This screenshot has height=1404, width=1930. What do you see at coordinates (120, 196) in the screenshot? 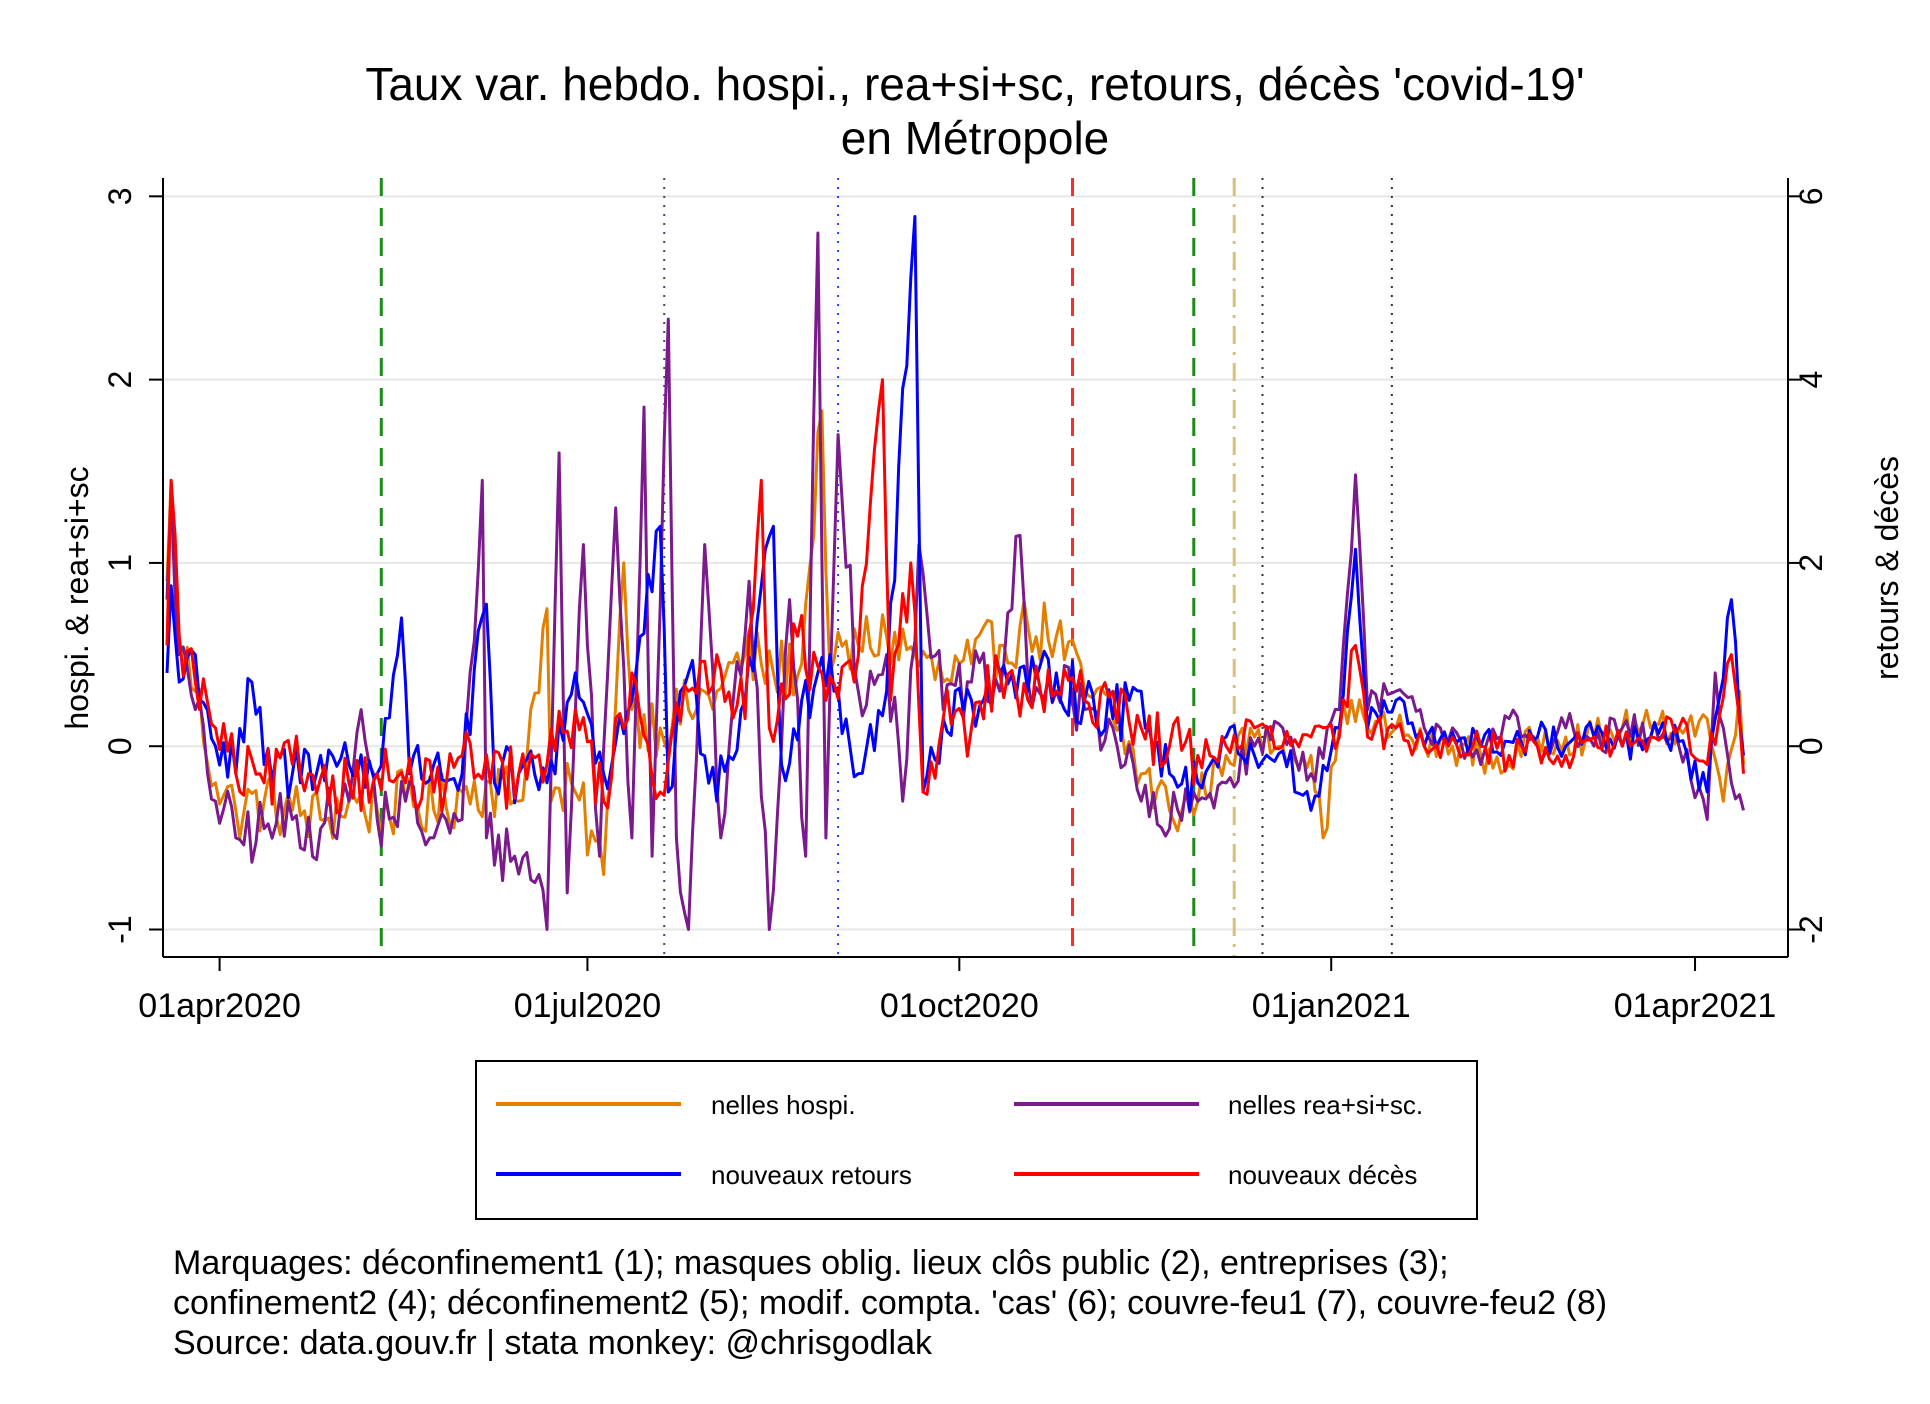
I see `y-left-tick-label: 3` at bounding box center [120, 196].